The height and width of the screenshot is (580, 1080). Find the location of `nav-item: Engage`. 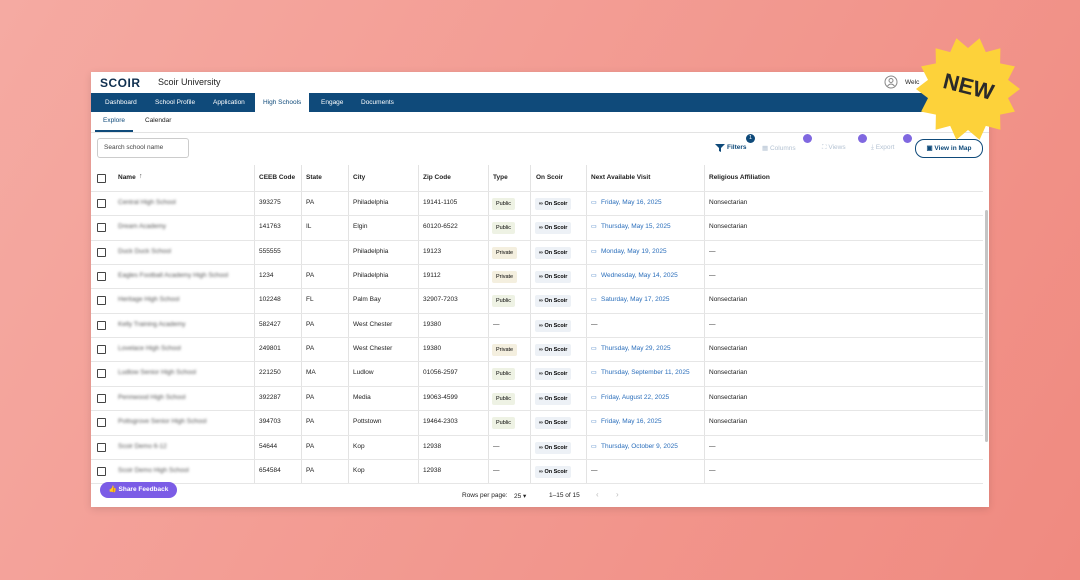

nav-item: Engage is located at coordinates (332, 102).